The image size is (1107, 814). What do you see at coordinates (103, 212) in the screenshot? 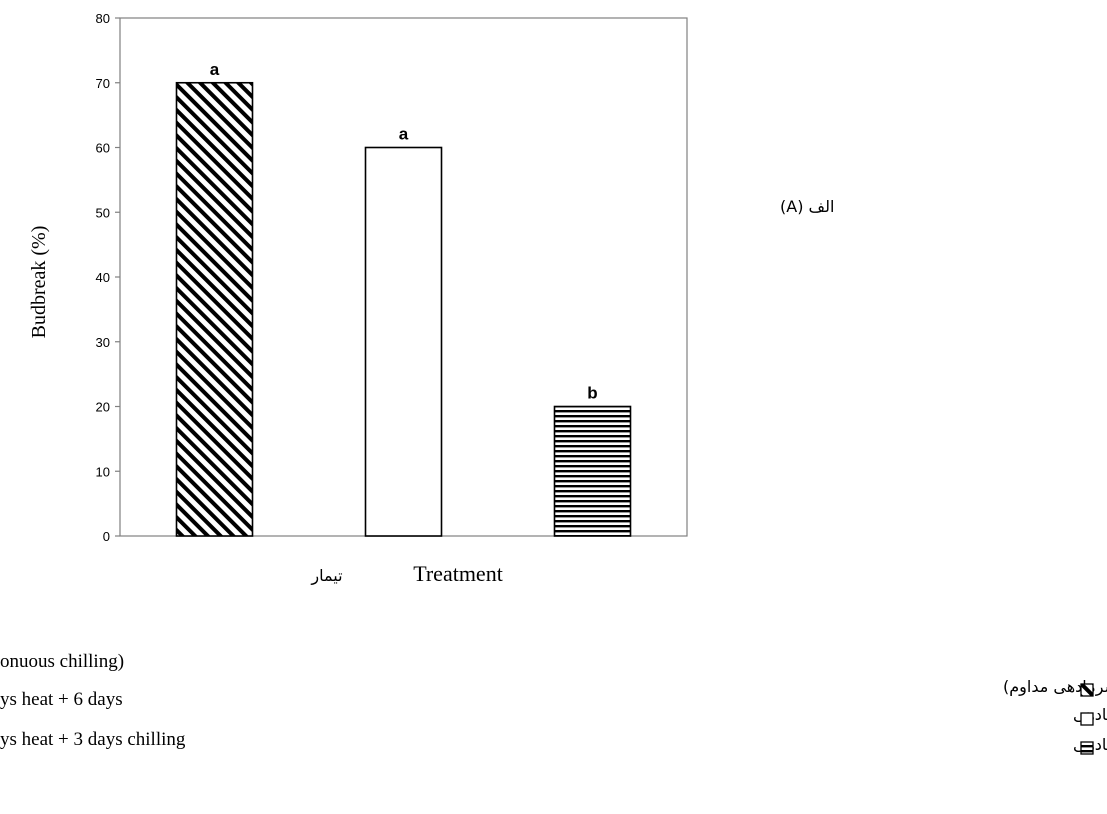
I see `y-tick-label: 50` at bounding box center [103, 212].